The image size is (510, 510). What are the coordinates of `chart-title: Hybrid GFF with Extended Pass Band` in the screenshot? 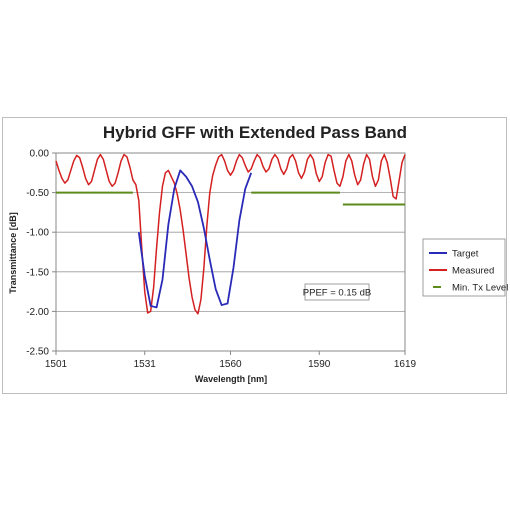 It's located at (255, 132).